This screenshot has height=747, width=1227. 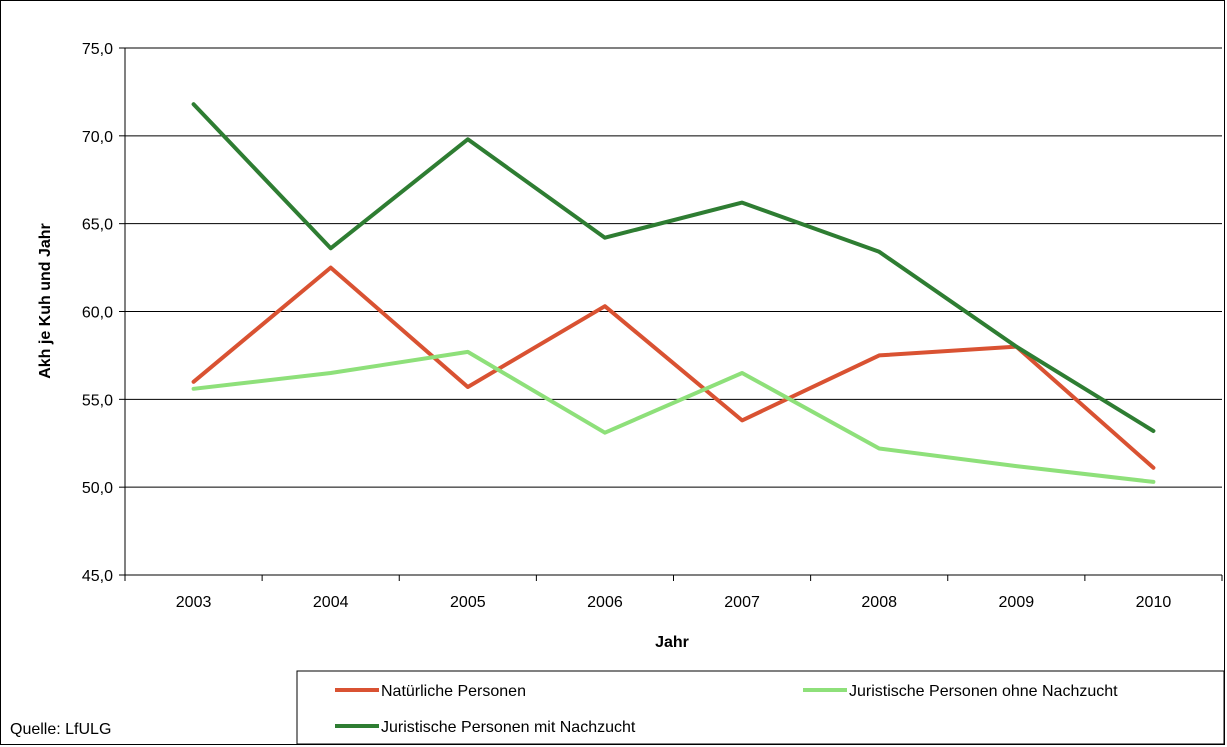 I want to click on x-tick-label: 2003, so click(x=194, y=602).